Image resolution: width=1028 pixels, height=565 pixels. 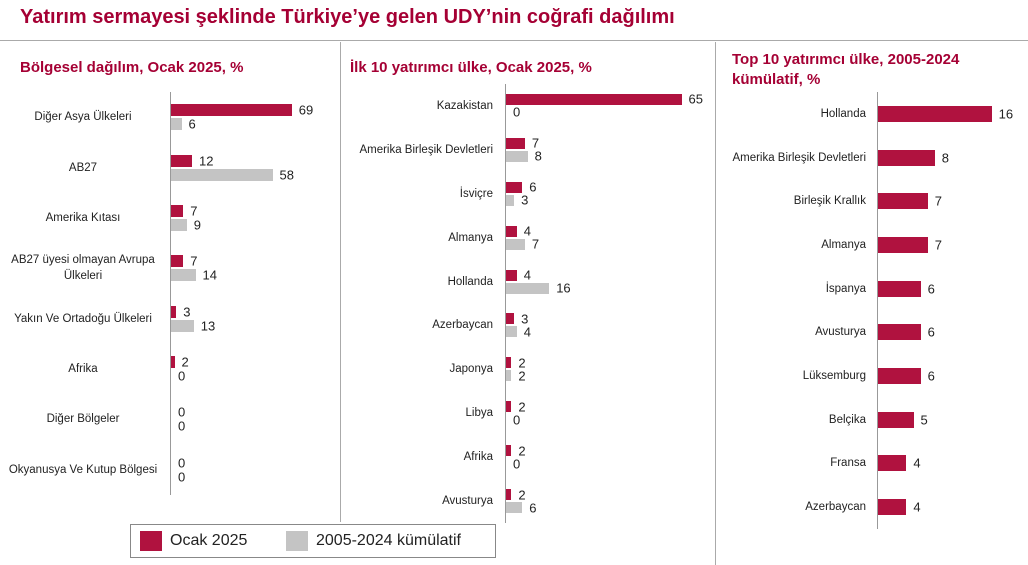 What do you see at coordinates (538, 156) in the screenshot?
I see `value-label: 8` at bounding box center [538, 156].